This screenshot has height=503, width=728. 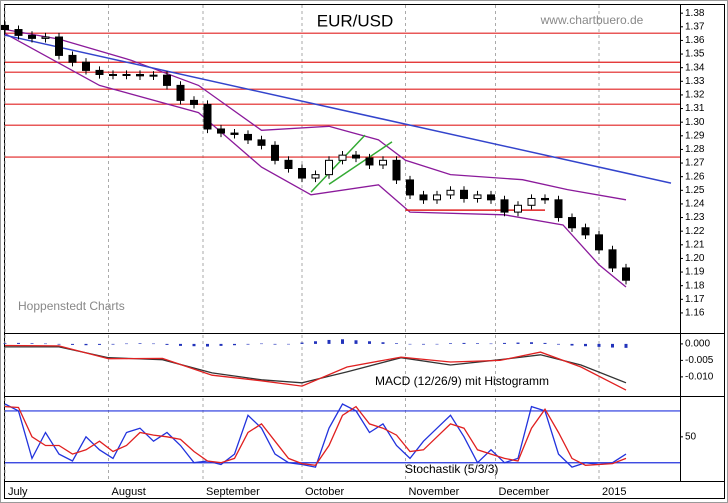 I want to click on y-tick-label: 1.33, so click(x=695, y=81).